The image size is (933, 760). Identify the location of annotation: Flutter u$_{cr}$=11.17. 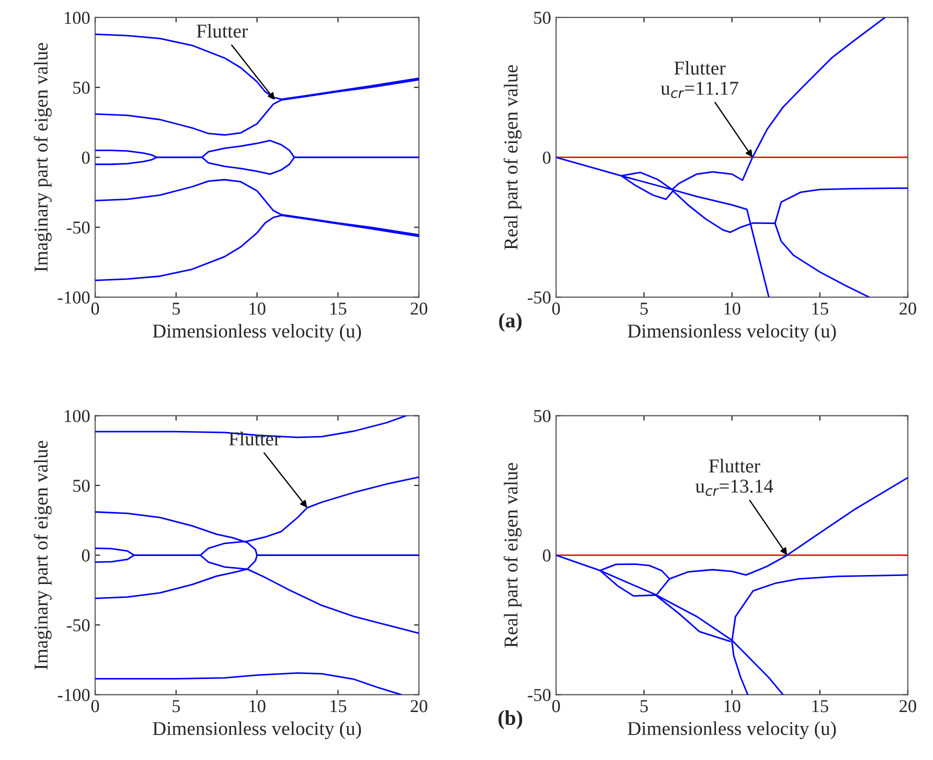
(699, 79).